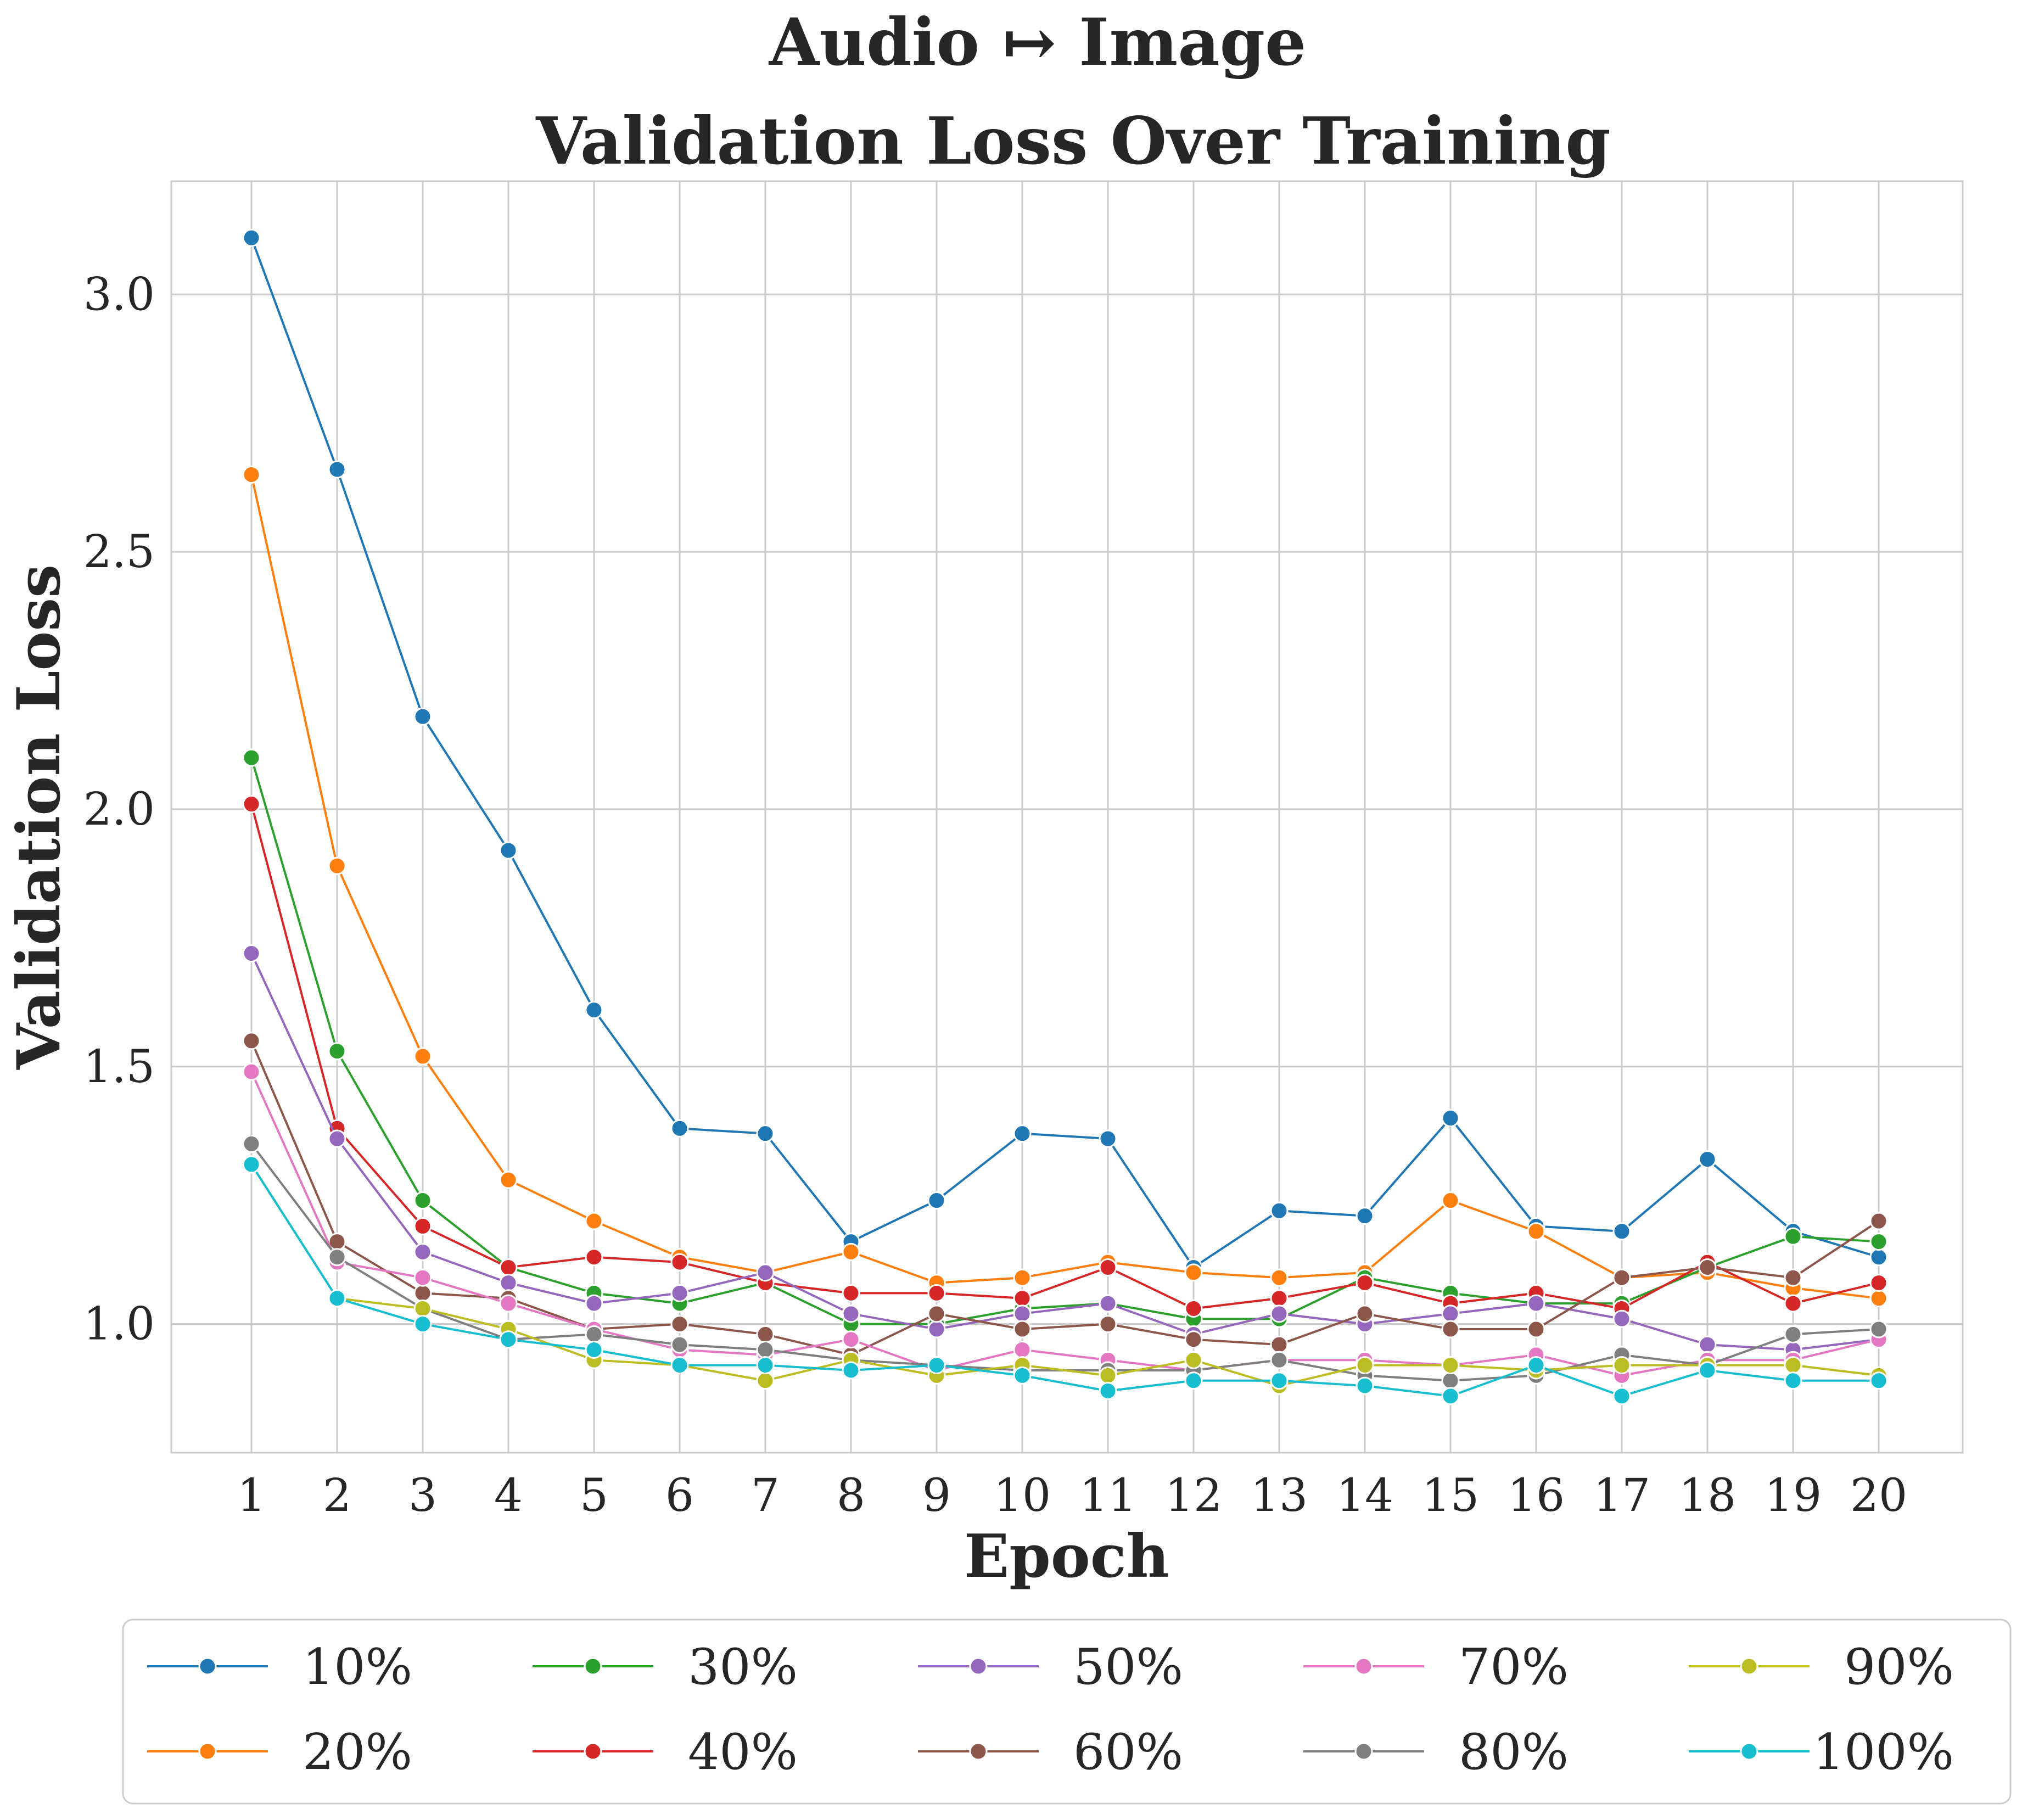 This screenshot has width=2022, height=1820. I want to click on x-tick-label: 3, so click(422, 1496).